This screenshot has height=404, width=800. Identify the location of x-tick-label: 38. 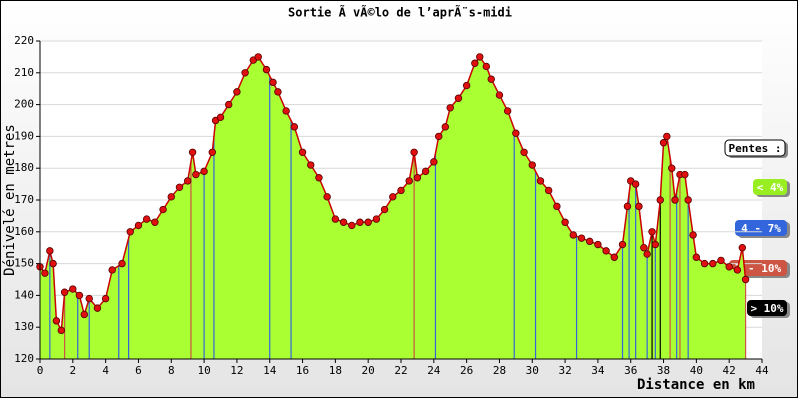
(663, 370).